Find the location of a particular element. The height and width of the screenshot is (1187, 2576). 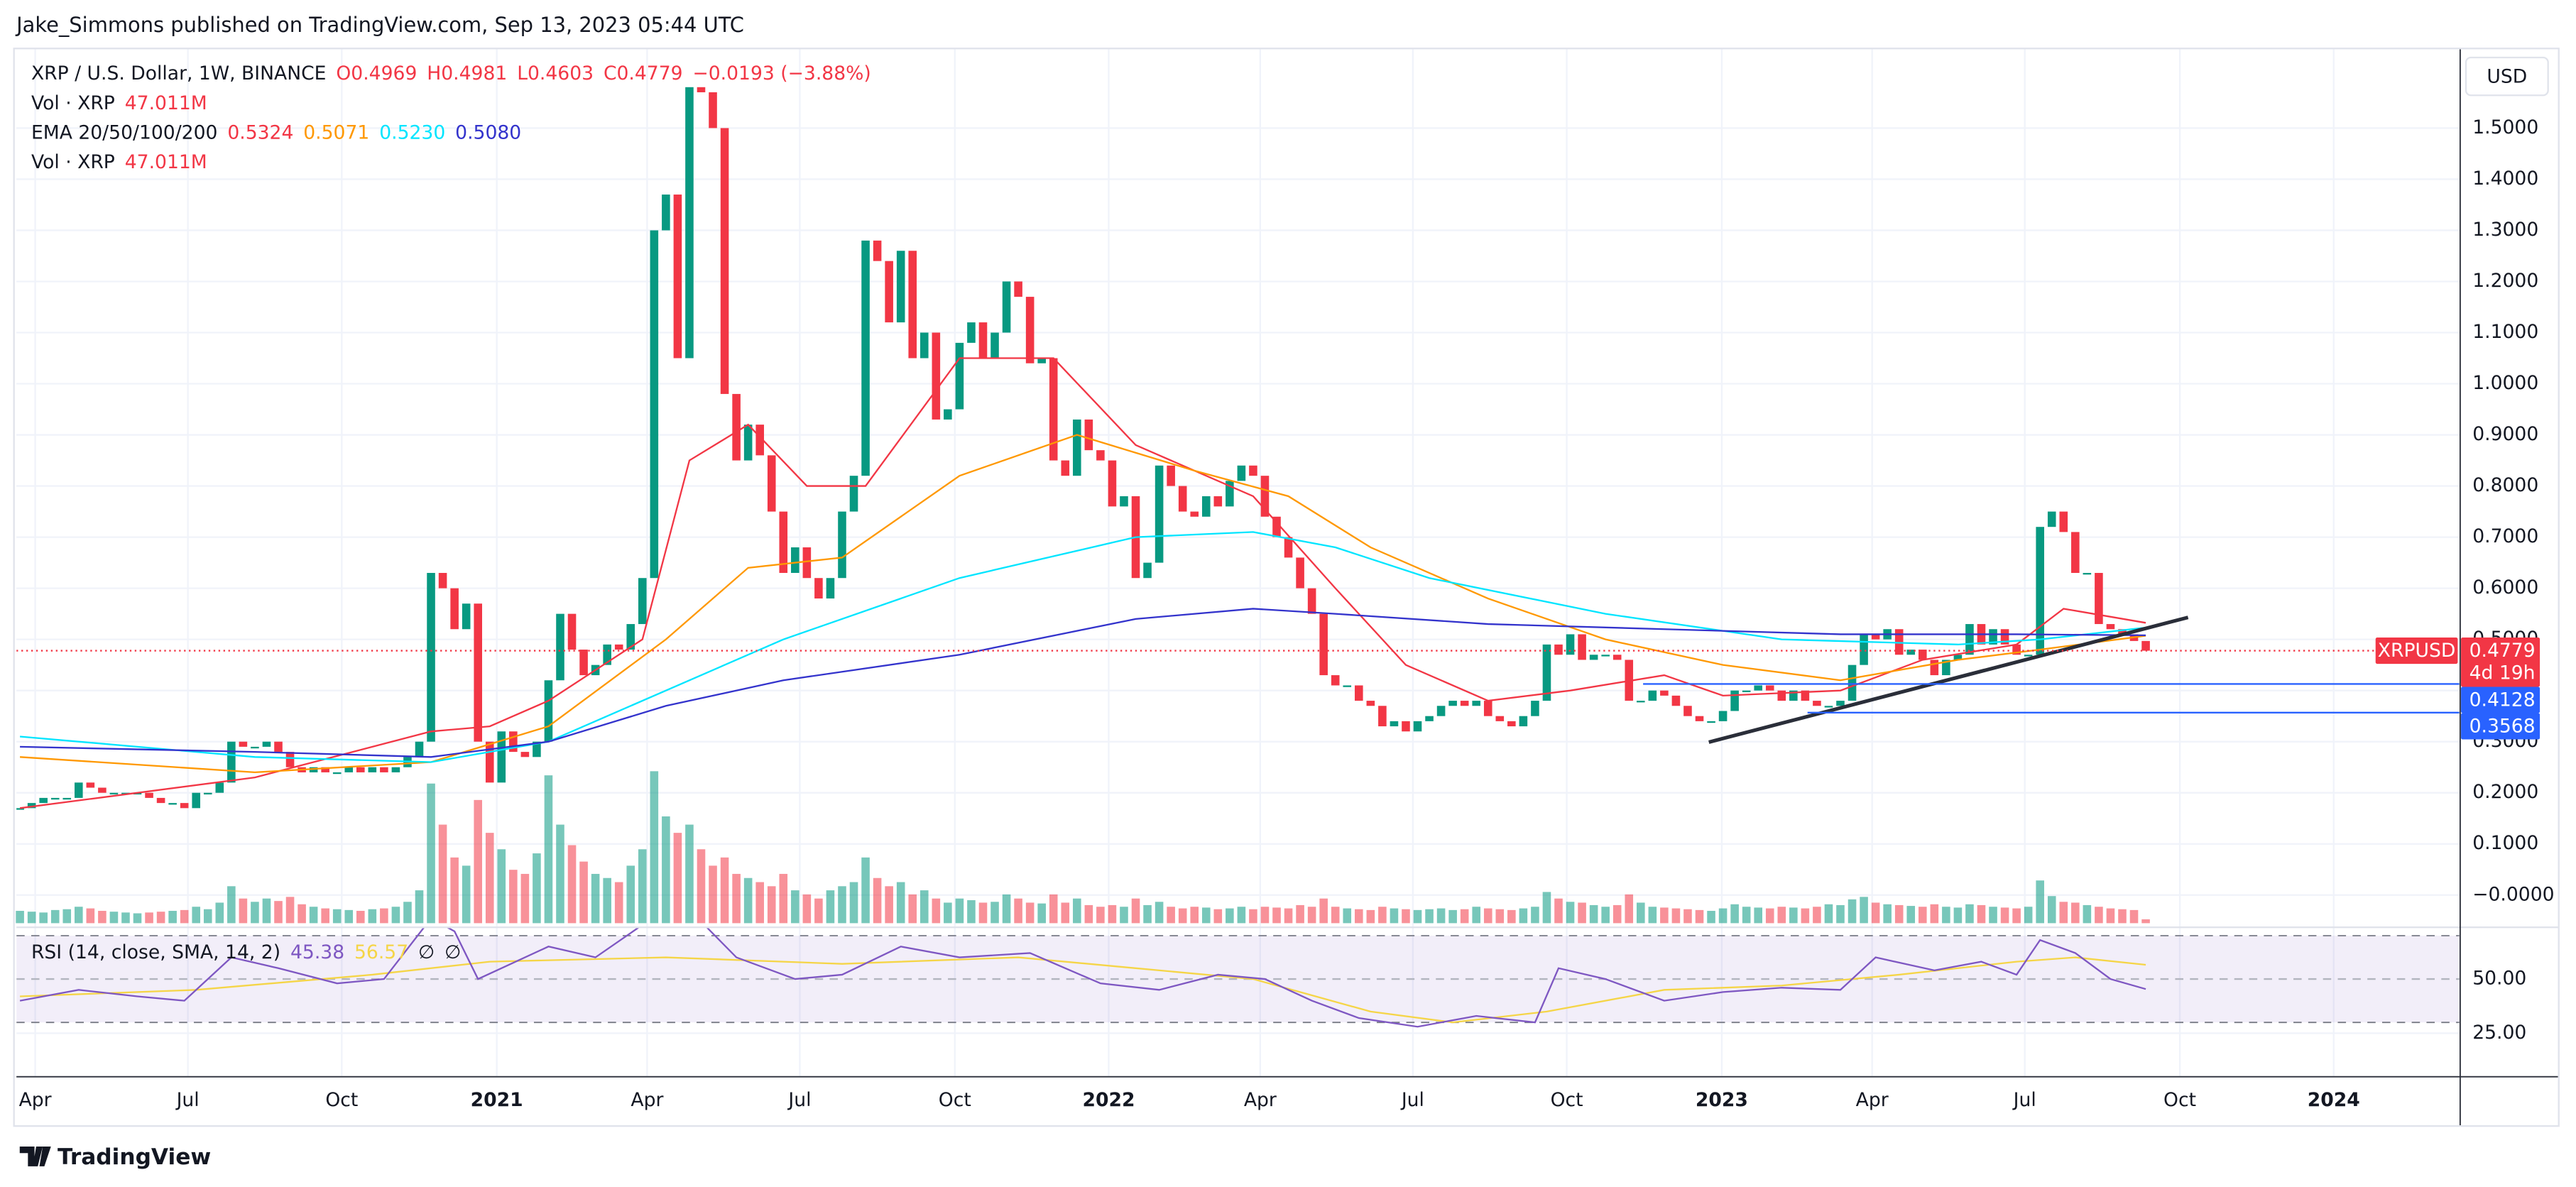

logo-text: TradingView is located at coordinates (134, 1157).